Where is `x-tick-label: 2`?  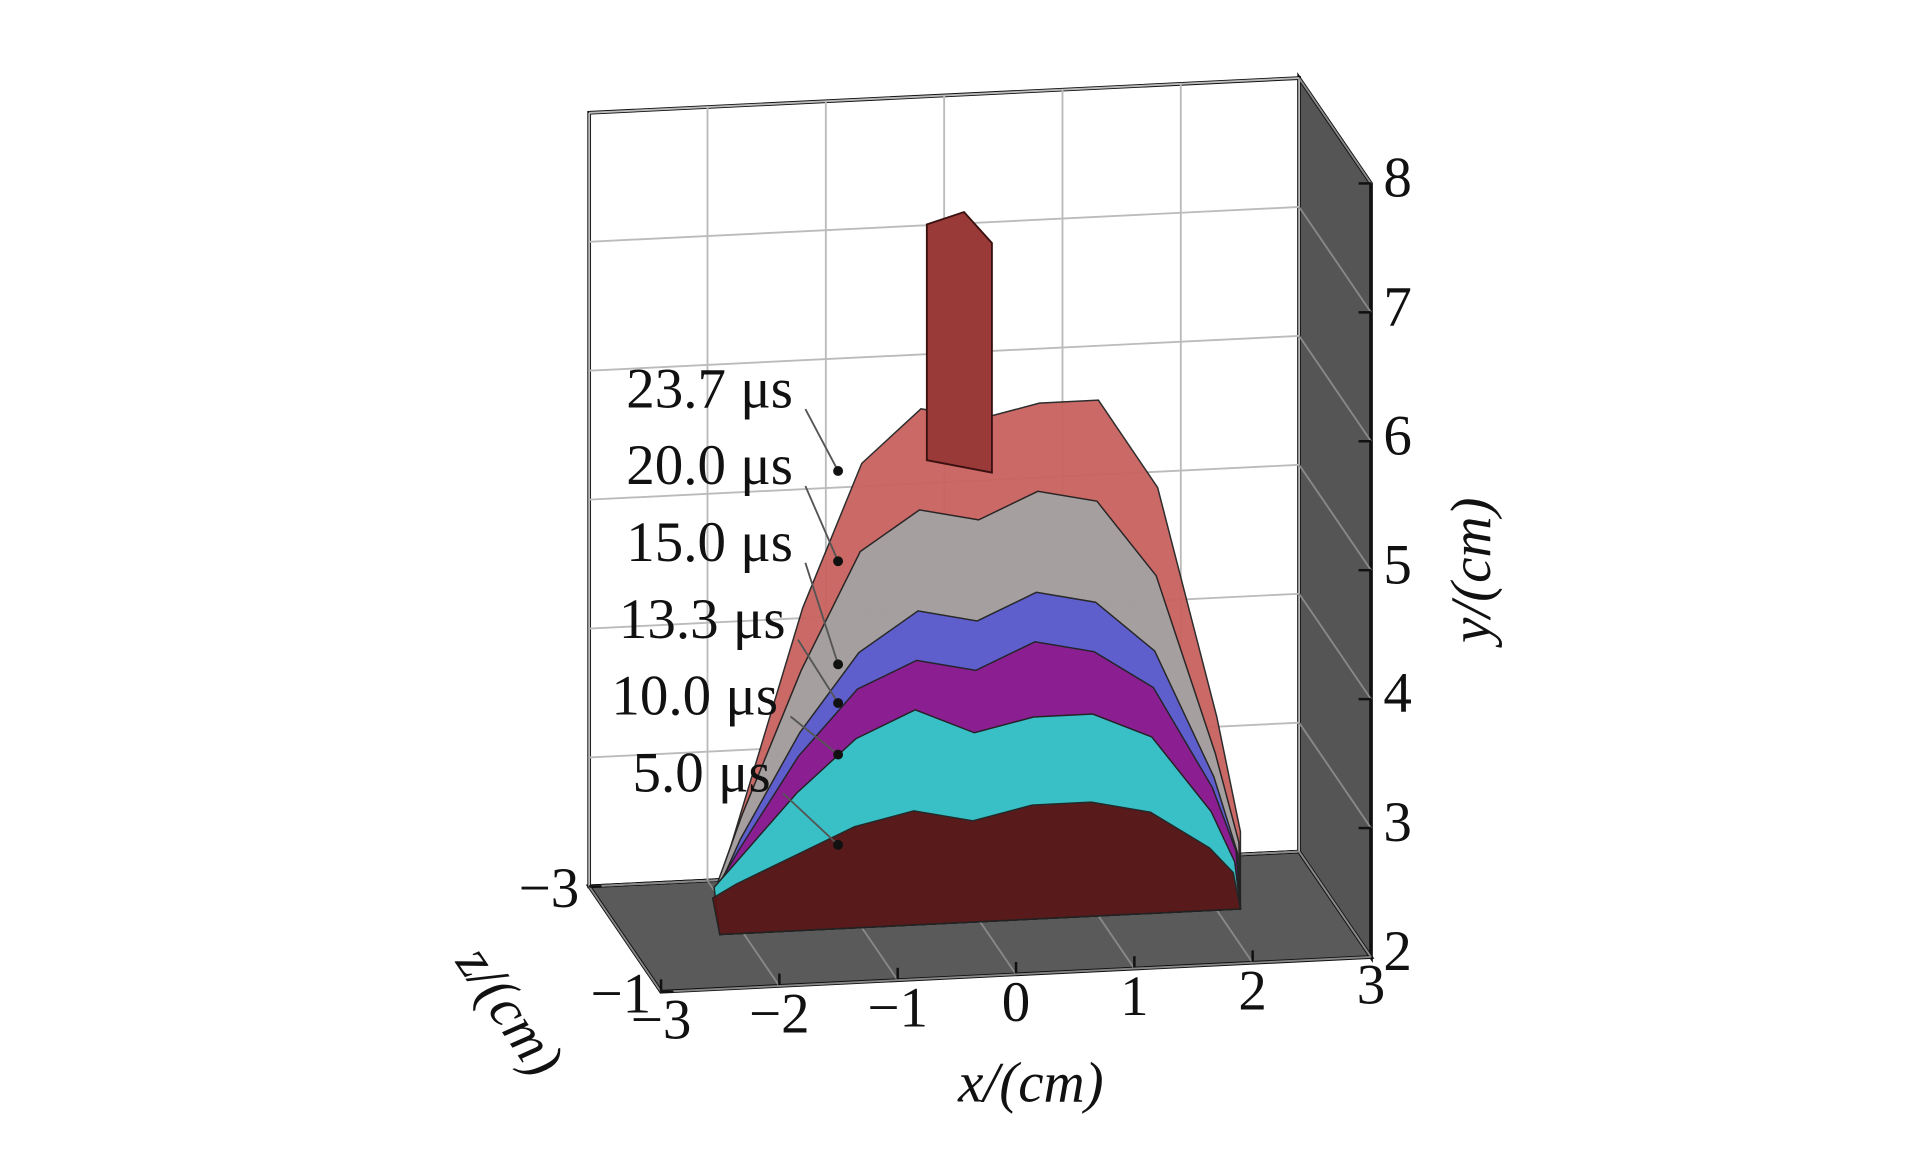
x-tick-label: 2 is located at coordinates (1252, 990).